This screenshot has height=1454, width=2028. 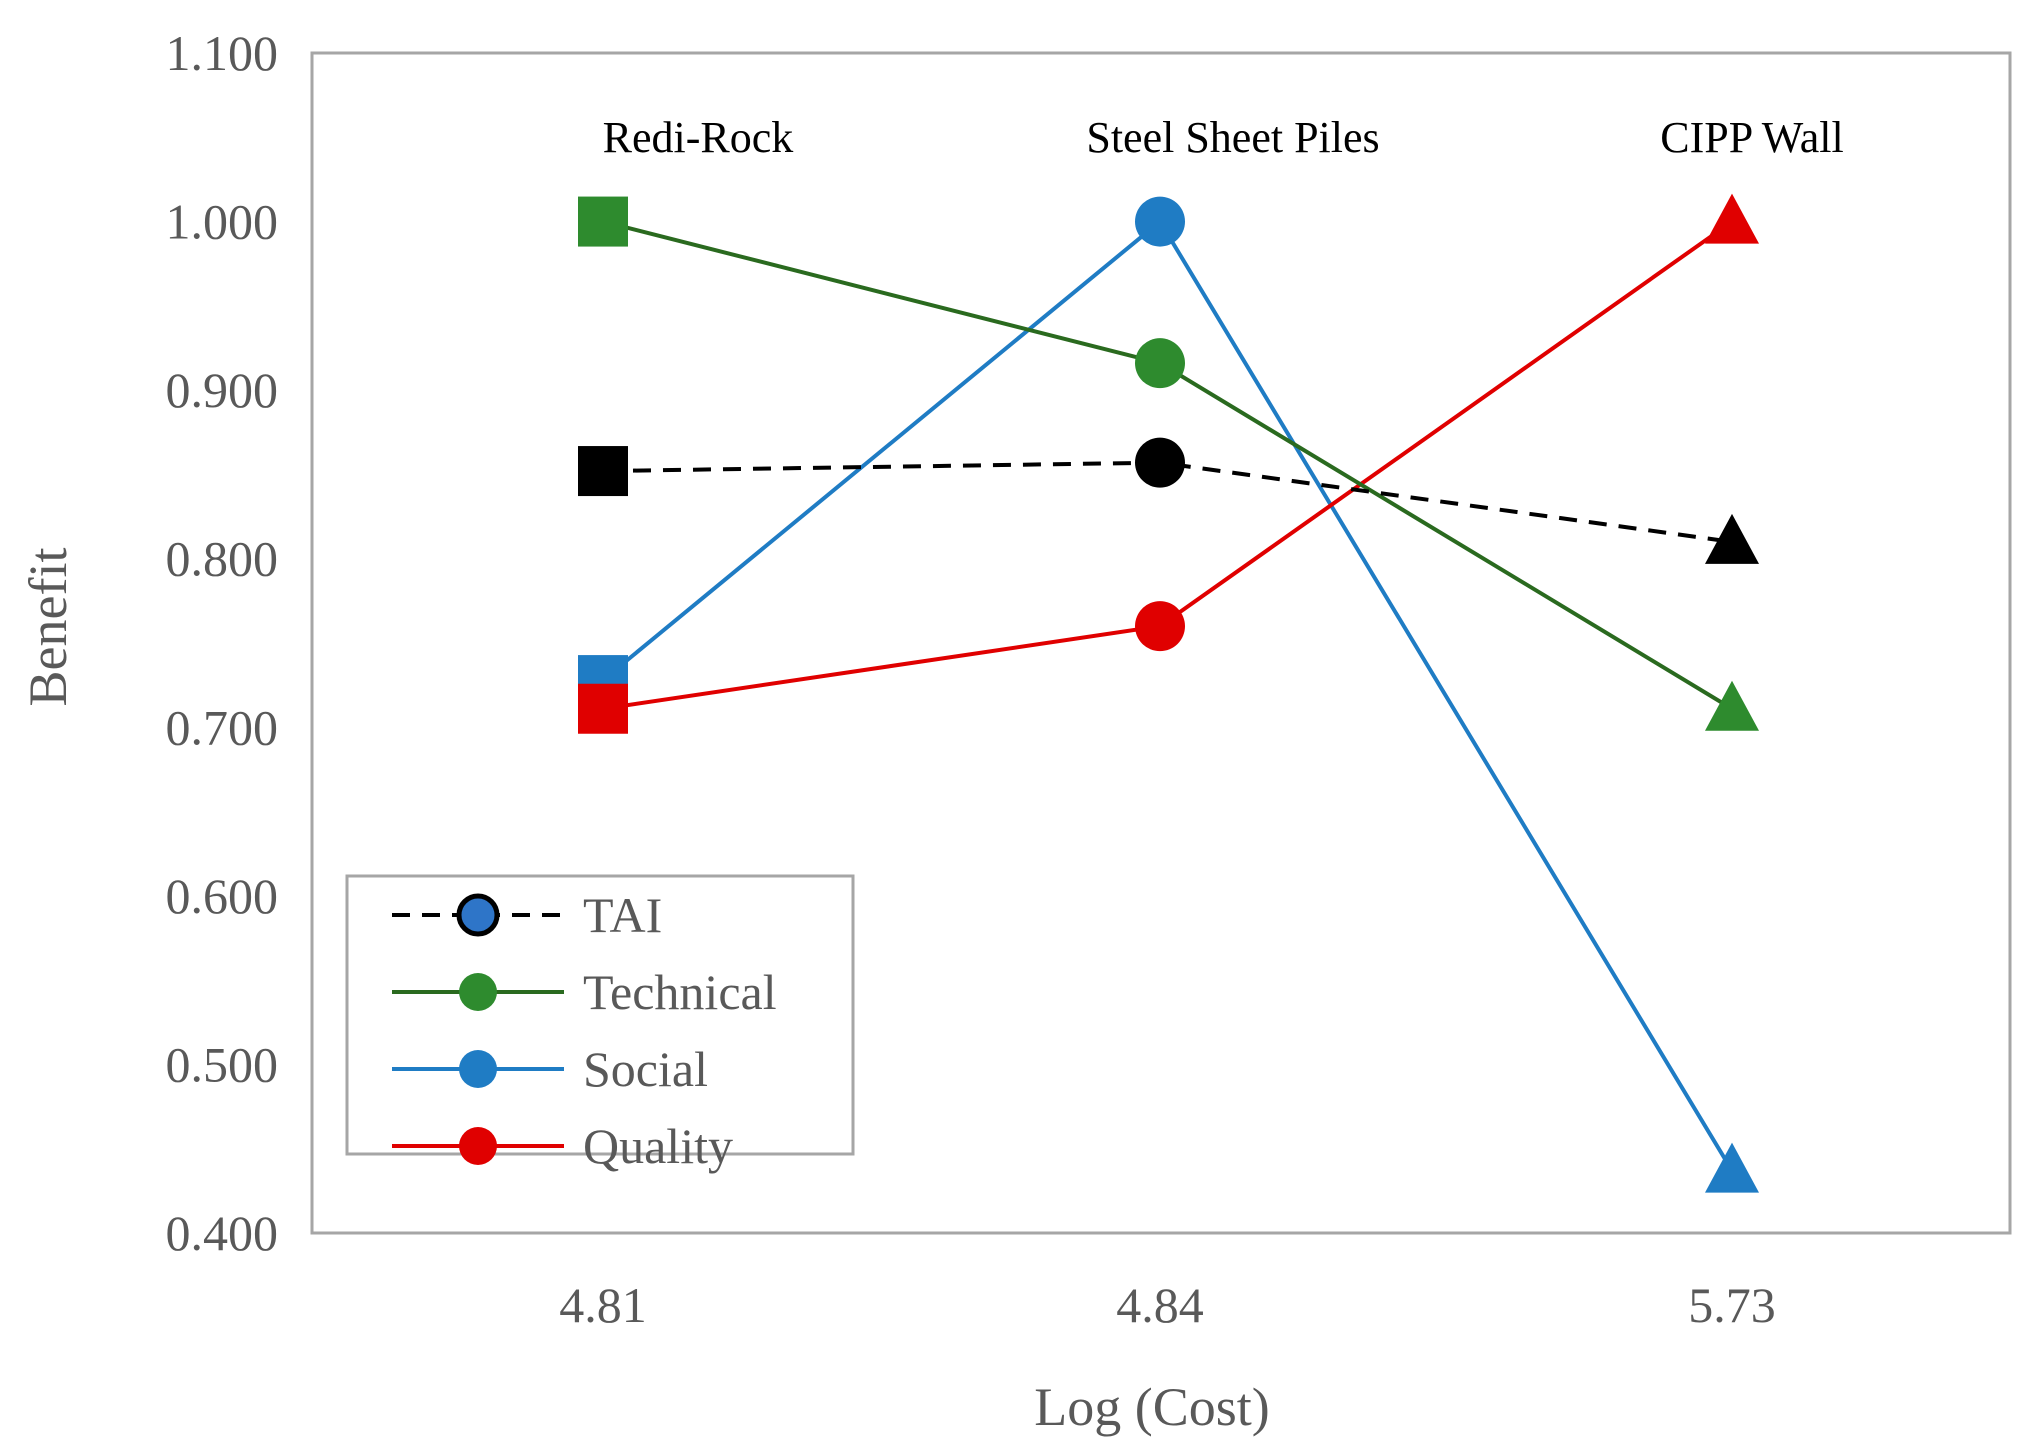 I want to click on y-tick-label: 0.800, so click(x=222, y=559).